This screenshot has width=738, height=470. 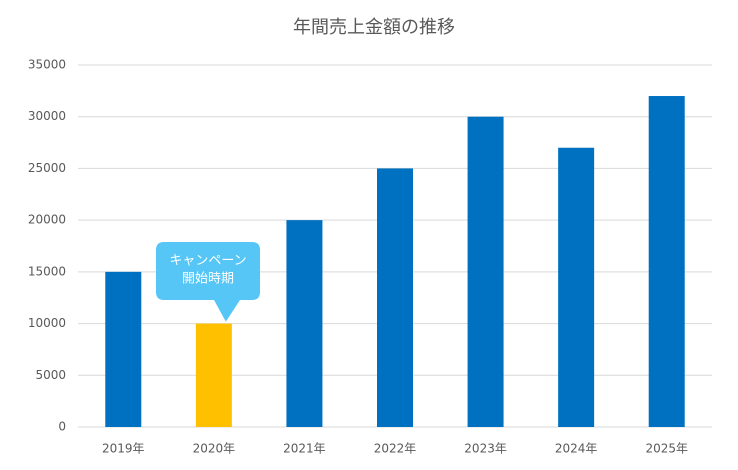 What do you see at coordinates (666, 449) in the screenshot?
I see `x-tick-label: 2025年` at bounding box center [666, 449].